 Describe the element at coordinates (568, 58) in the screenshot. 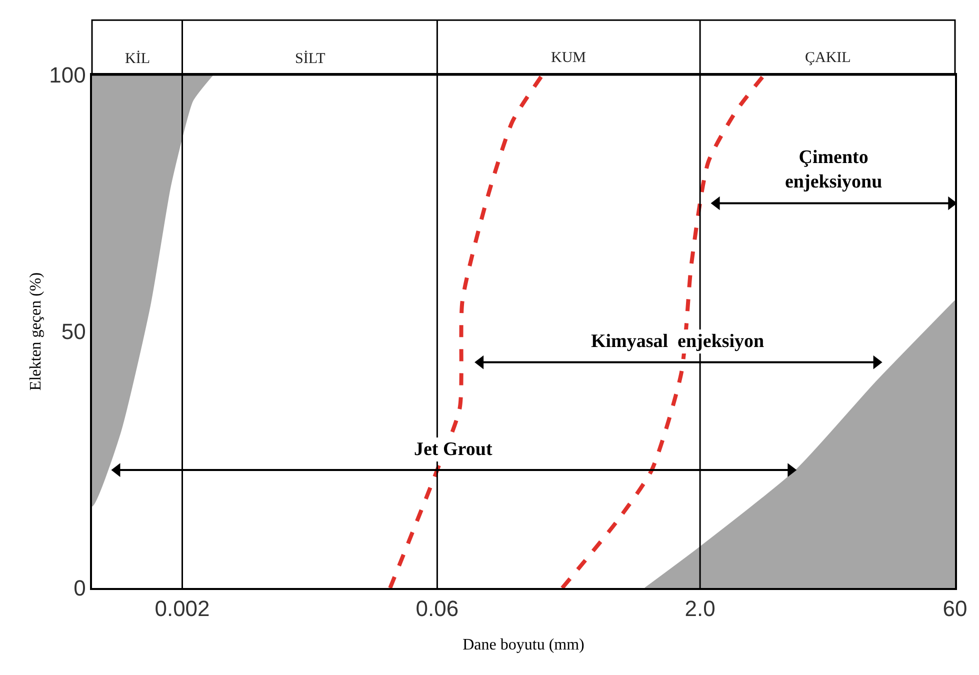

I see `text: KUM` at that location.